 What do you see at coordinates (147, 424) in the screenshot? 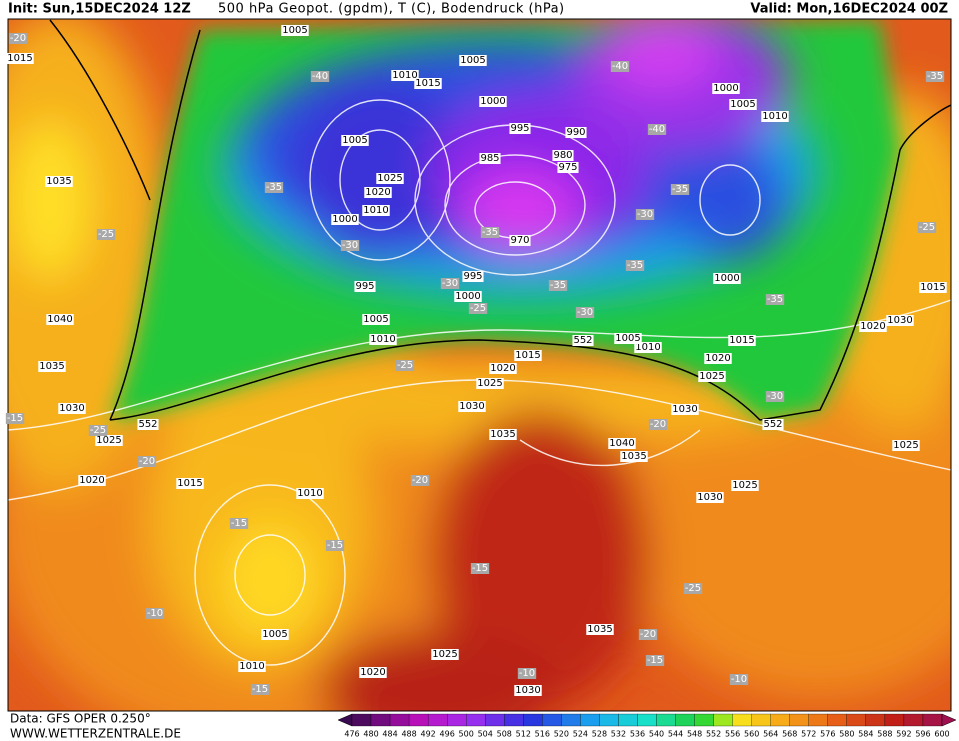
I see `height-label: 552` at bounding box center [147, 424].